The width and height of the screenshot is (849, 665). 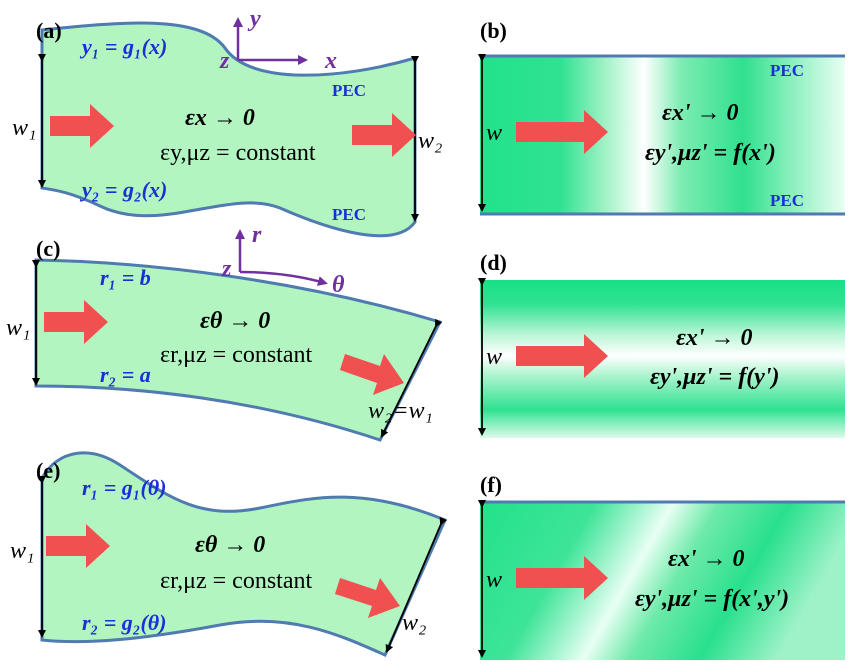 I want to click on panel-label-e: (e), so click(x=48, y=470).